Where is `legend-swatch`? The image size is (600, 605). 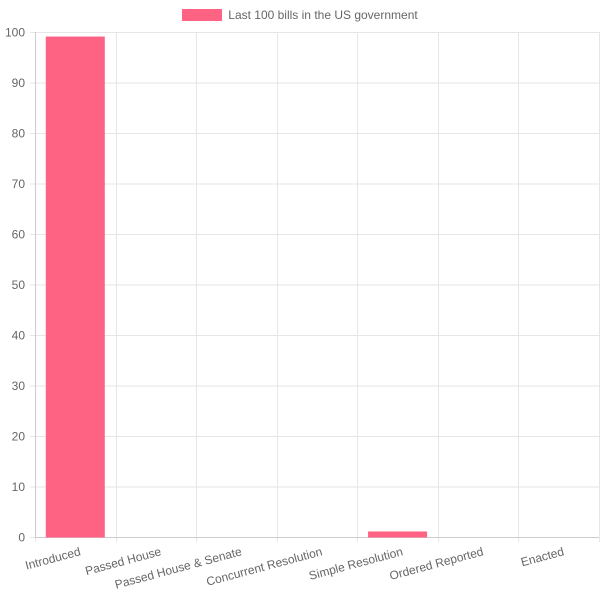
legend-swatch is located at coordinates (202, 15).